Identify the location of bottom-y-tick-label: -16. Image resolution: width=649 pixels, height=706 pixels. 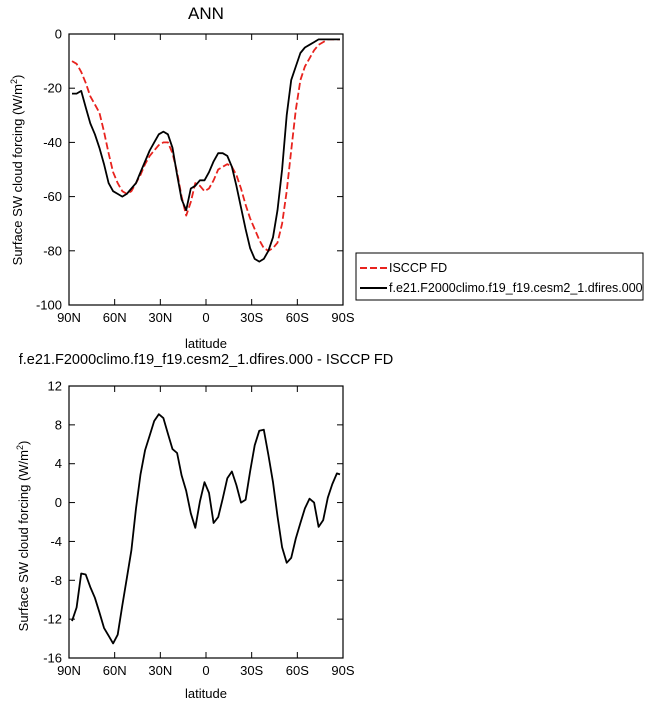
(52, 658).